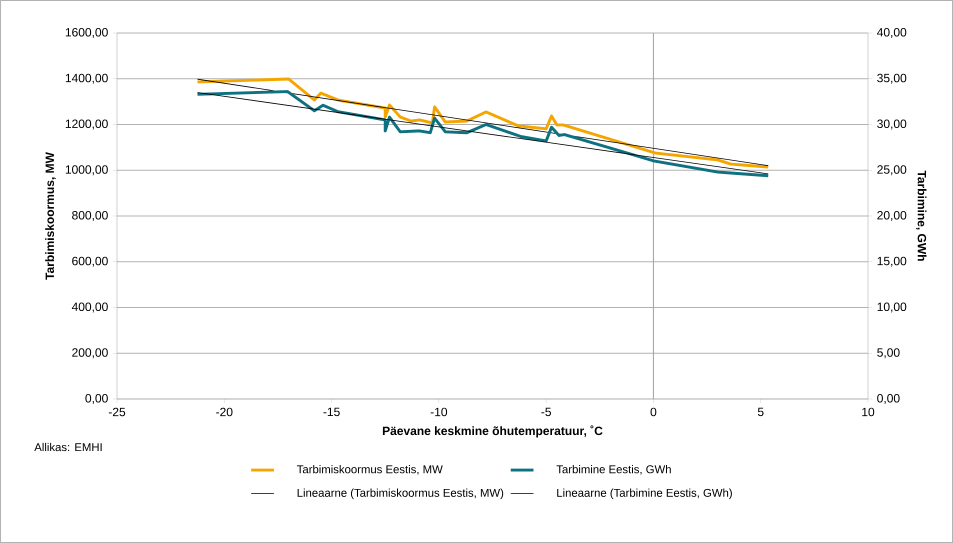  What do you see at coordinates (50, 216) in the screenshot?
I see `y-axis-title: Tarbimiskoormus, MW` at bounding box center [50, 216].